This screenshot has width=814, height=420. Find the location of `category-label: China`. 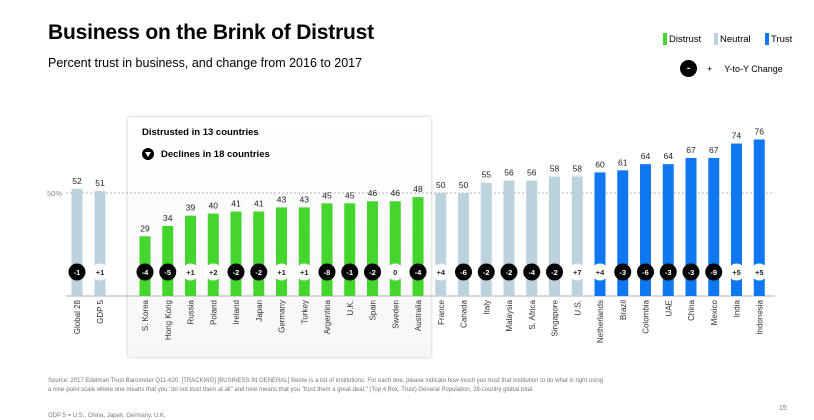

category-label: China is located at coordinates (691, 309).